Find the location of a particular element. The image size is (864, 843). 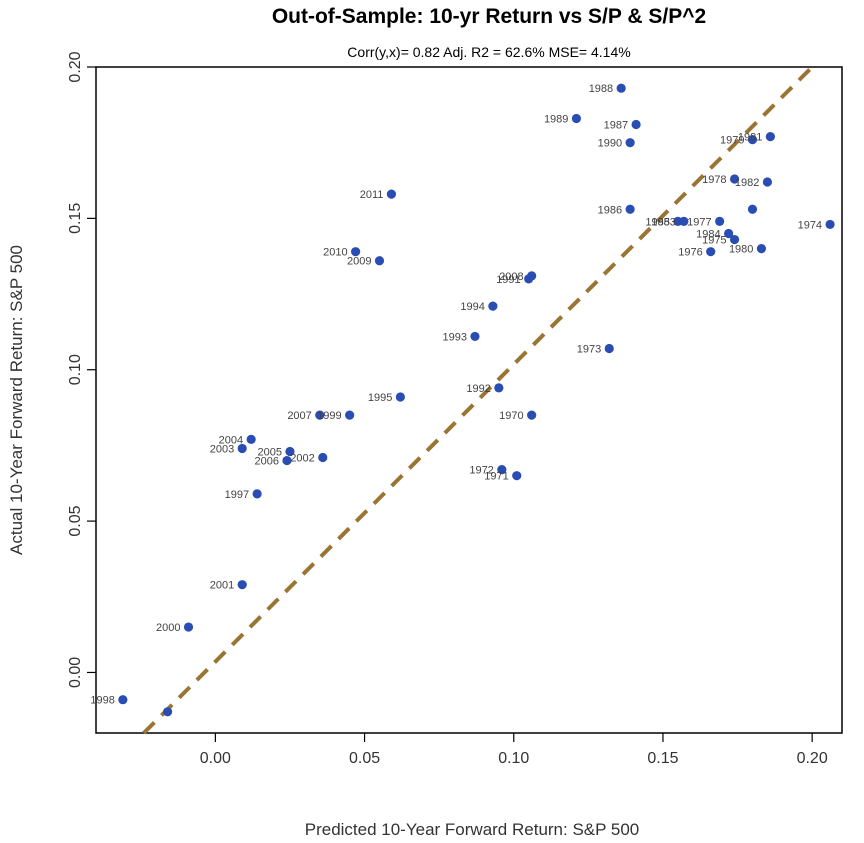

point-label: 2003 is located at coordinates (222, 449).